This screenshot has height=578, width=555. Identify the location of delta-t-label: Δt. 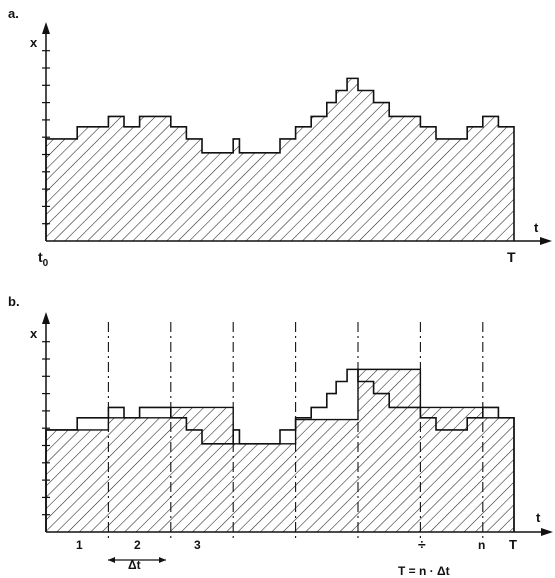
(134, 565).